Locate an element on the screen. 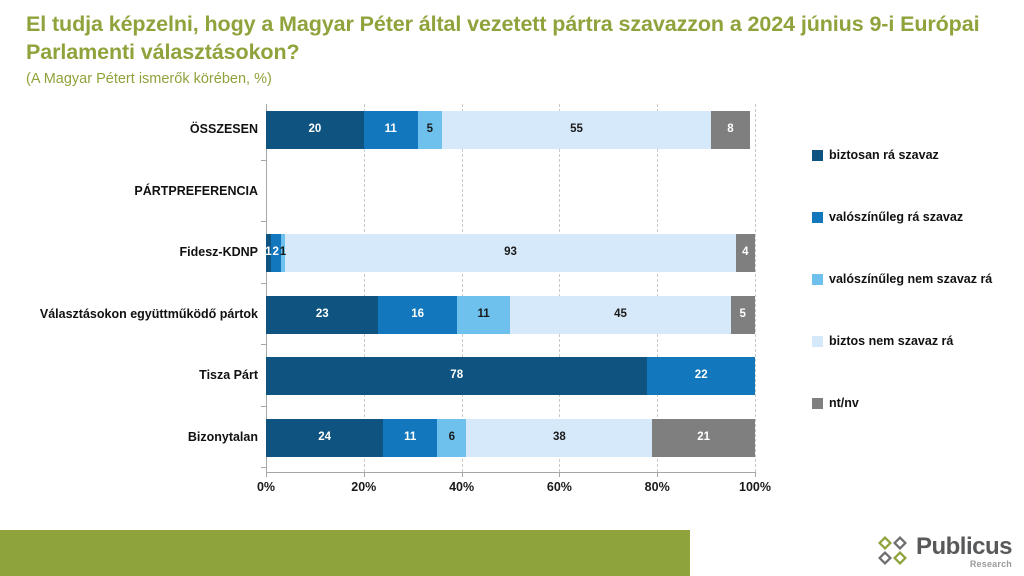 The height and width of the screenshot is (576, 1024). bar-value-label: 6 is located at coordinates (451, 436).